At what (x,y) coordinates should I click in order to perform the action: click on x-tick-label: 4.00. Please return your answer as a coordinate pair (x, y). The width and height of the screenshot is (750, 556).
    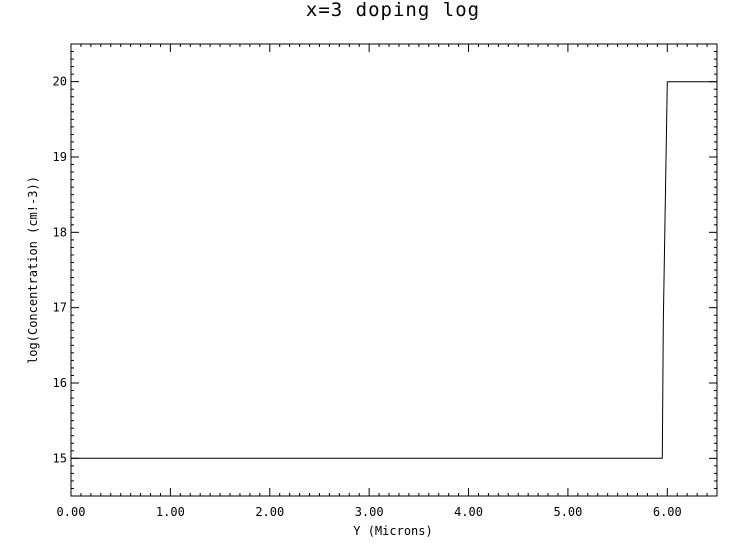
    Looking at the image, I should click on (468, 512).